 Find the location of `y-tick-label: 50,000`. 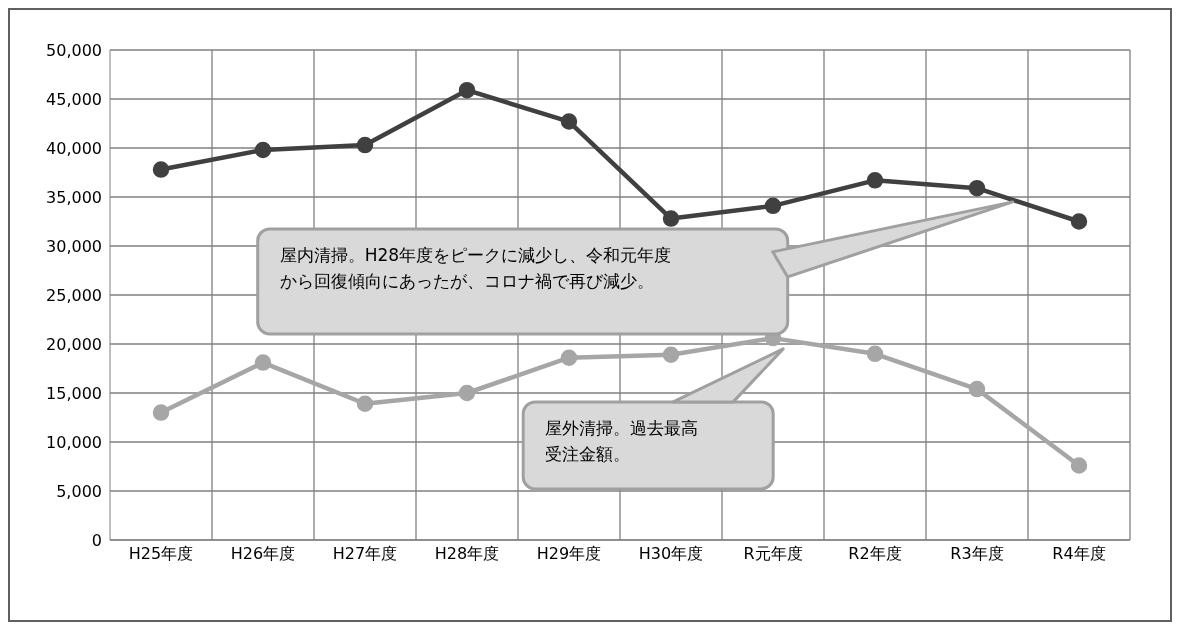

y-tick-label: 50,000 is located at coordinates (74, 50).